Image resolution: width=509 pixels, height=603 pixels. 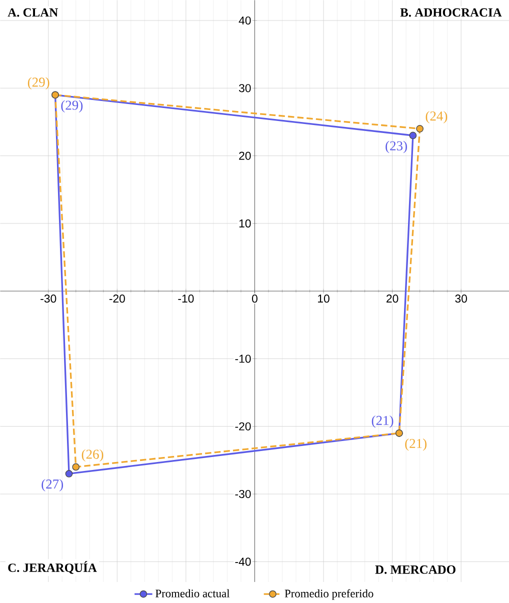 I want to click on y-tick-label: -20, so click(x=243, y=426).